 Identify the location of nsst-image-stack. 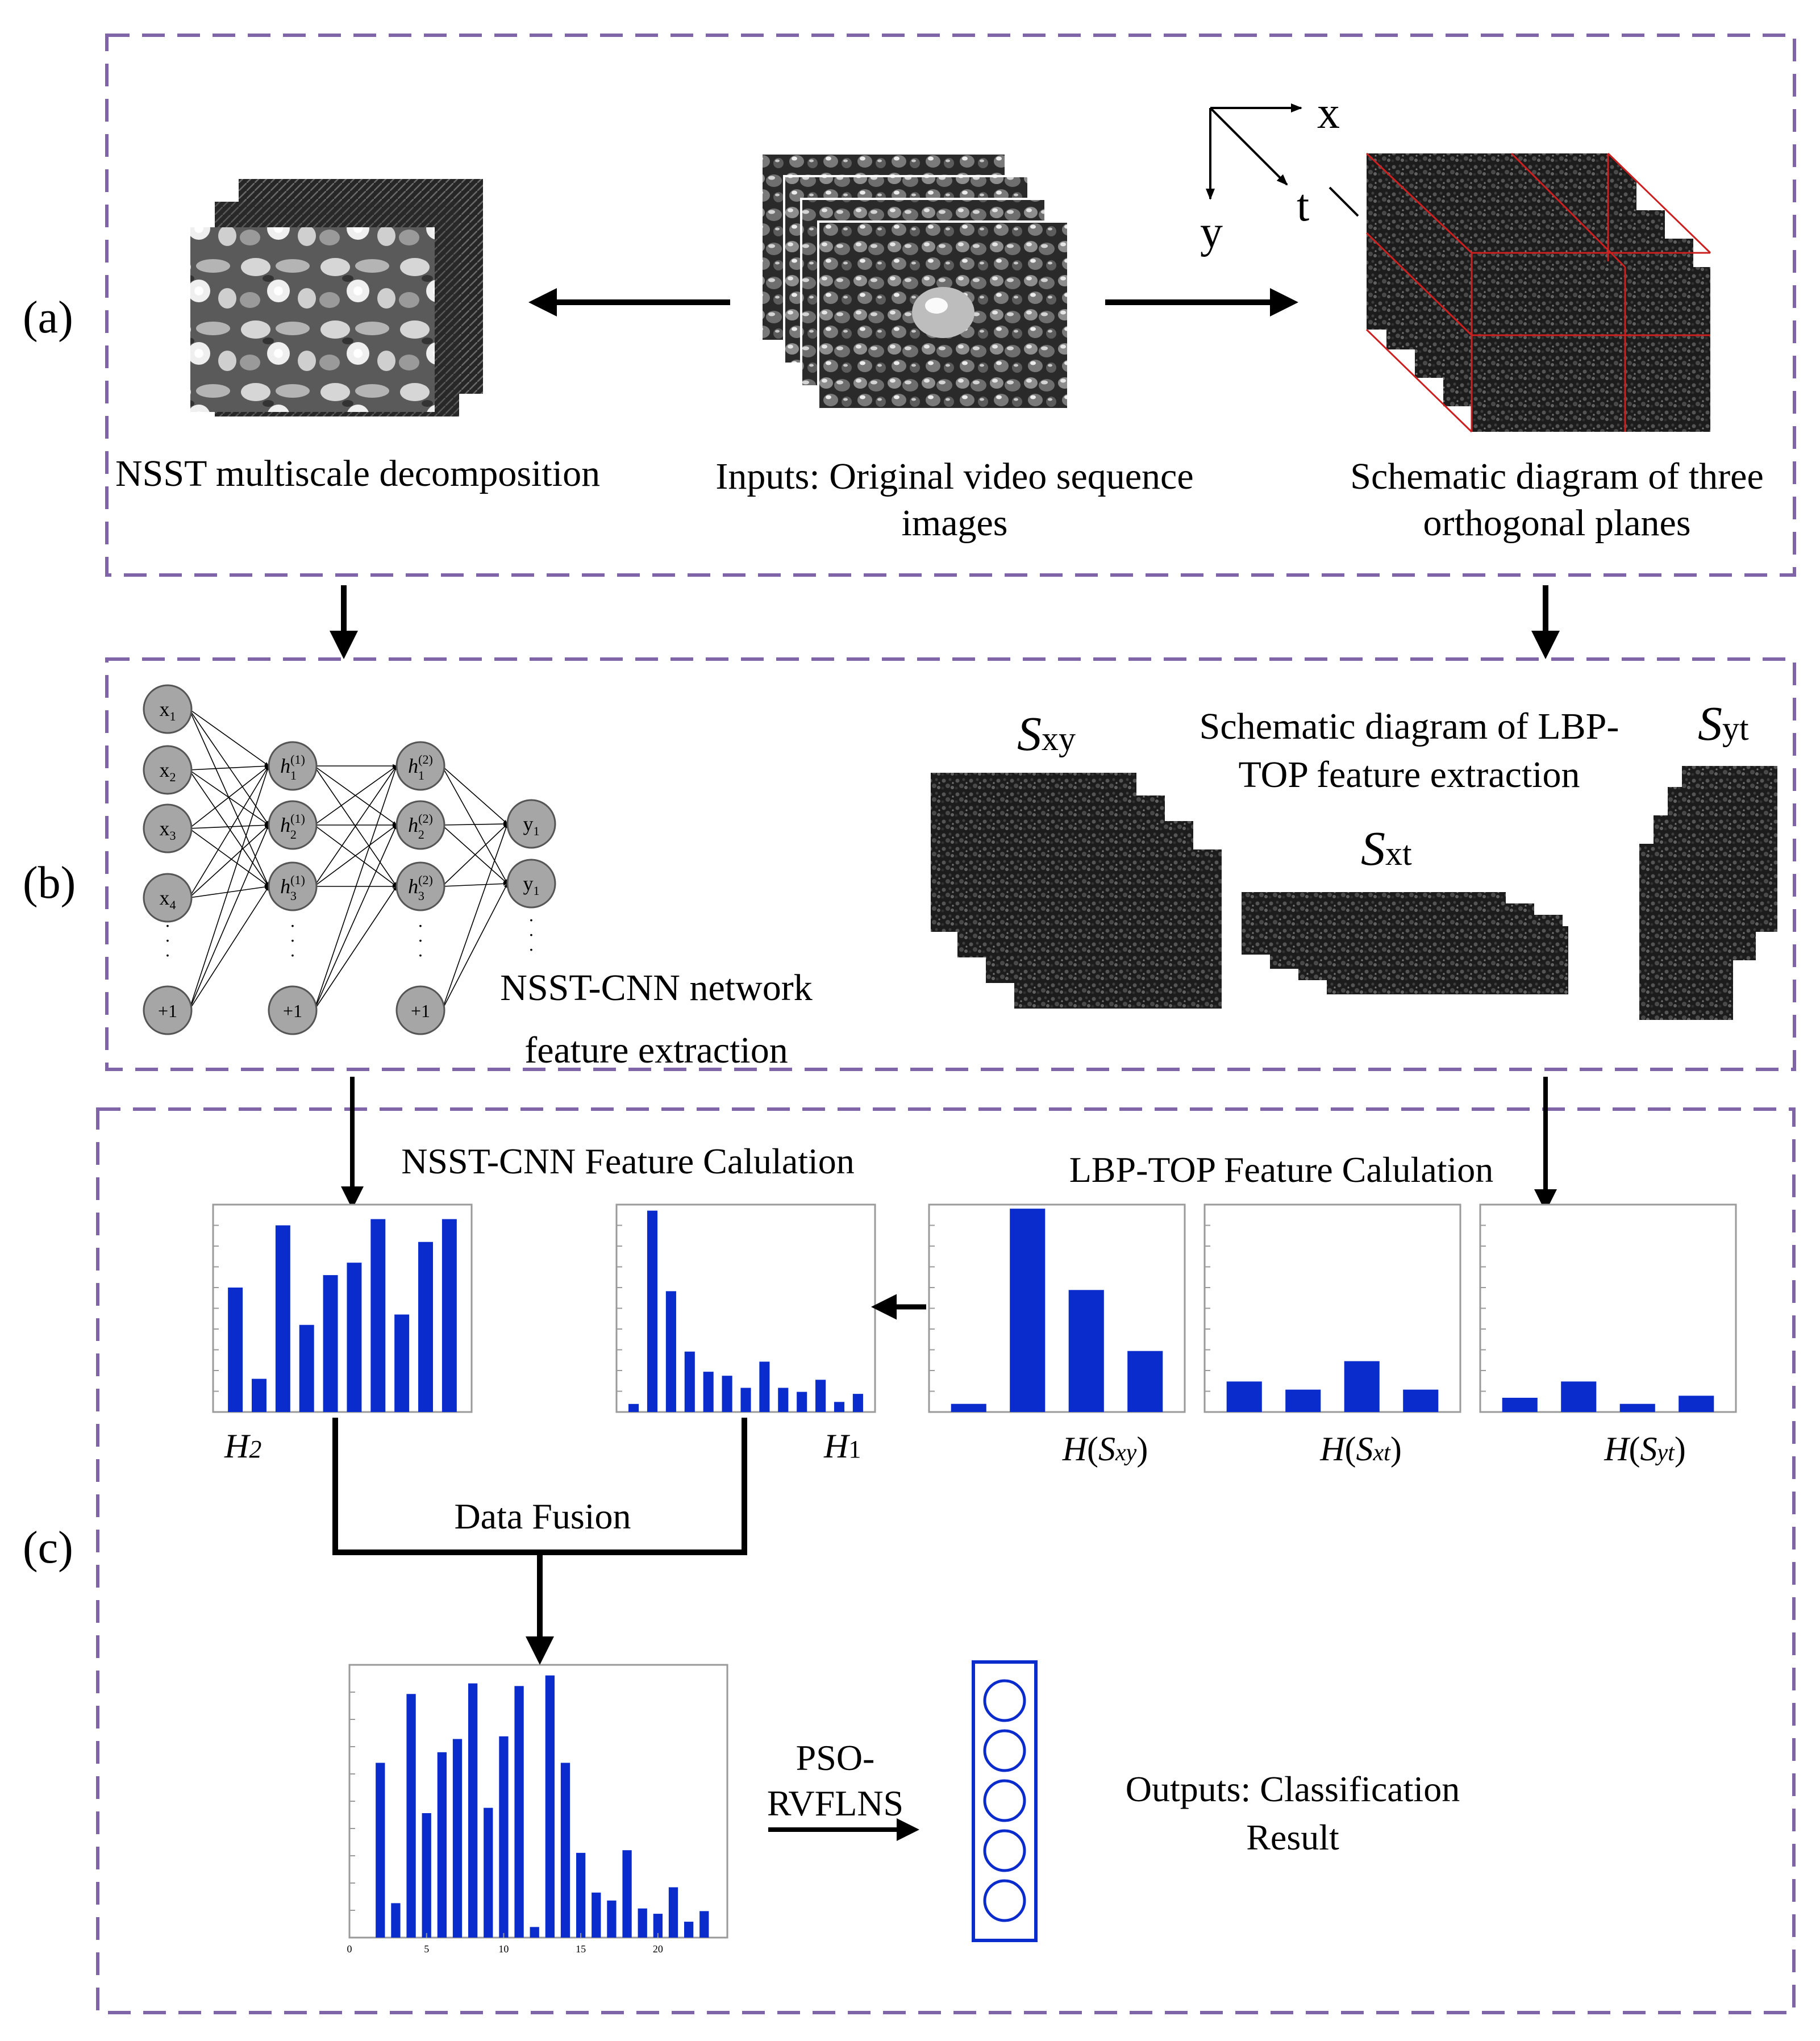
(336, 297).